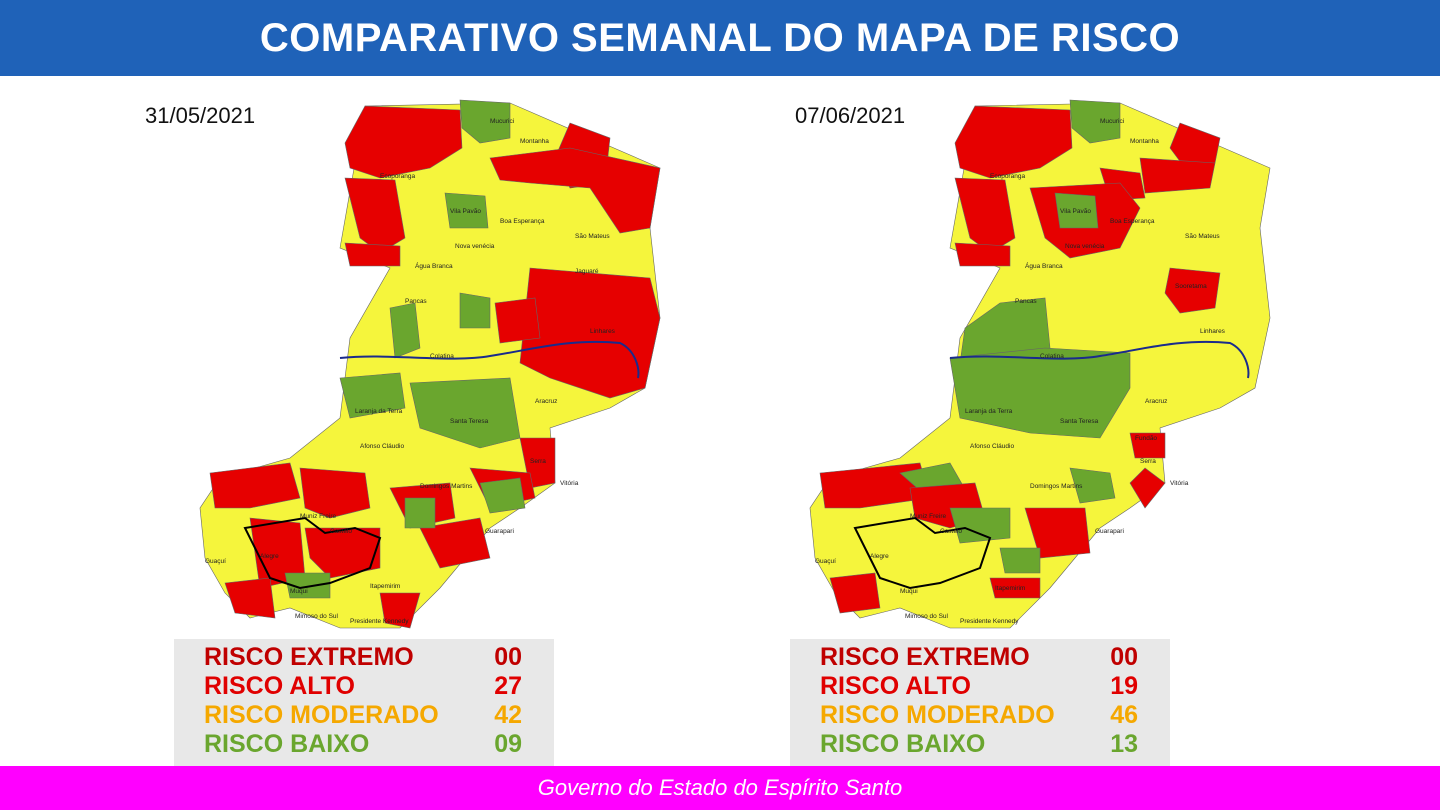 This screenshot has height=810, width=1440. I want to click on title-banner: COMPARATIVO SEMANAL DO MAPA DE RISCO, so click(720, 38).